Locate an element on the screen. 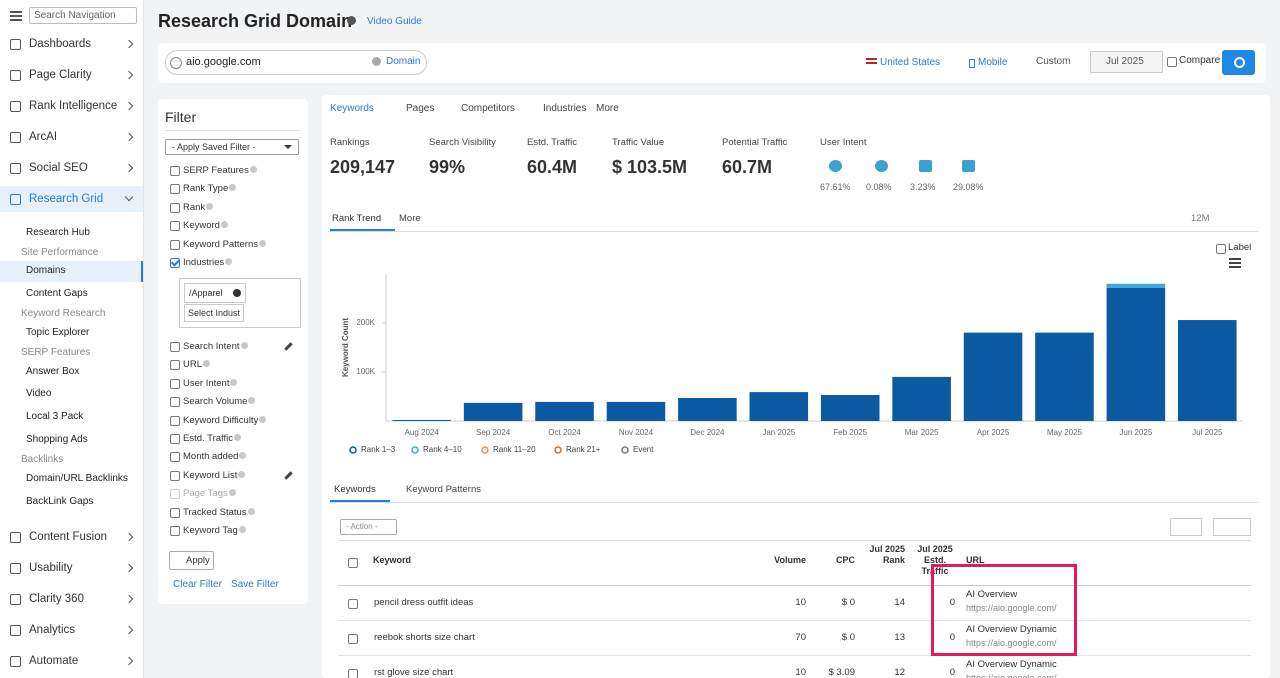  nav-sub-item: Answer Box is located at coordinates (53, 371).